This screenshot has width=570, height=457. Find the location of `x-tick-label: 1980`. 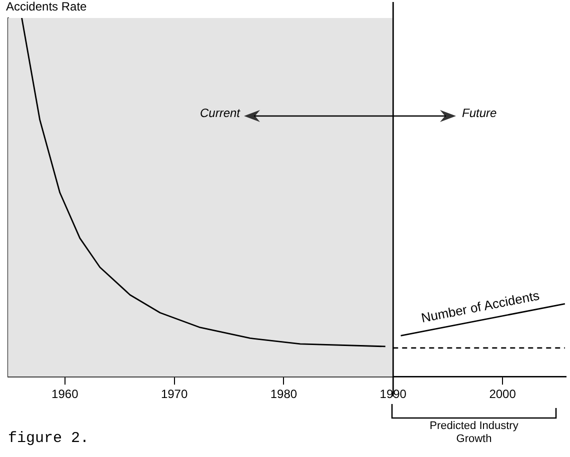

x-tick-label: 1980 is located at coordinates (284, 394).